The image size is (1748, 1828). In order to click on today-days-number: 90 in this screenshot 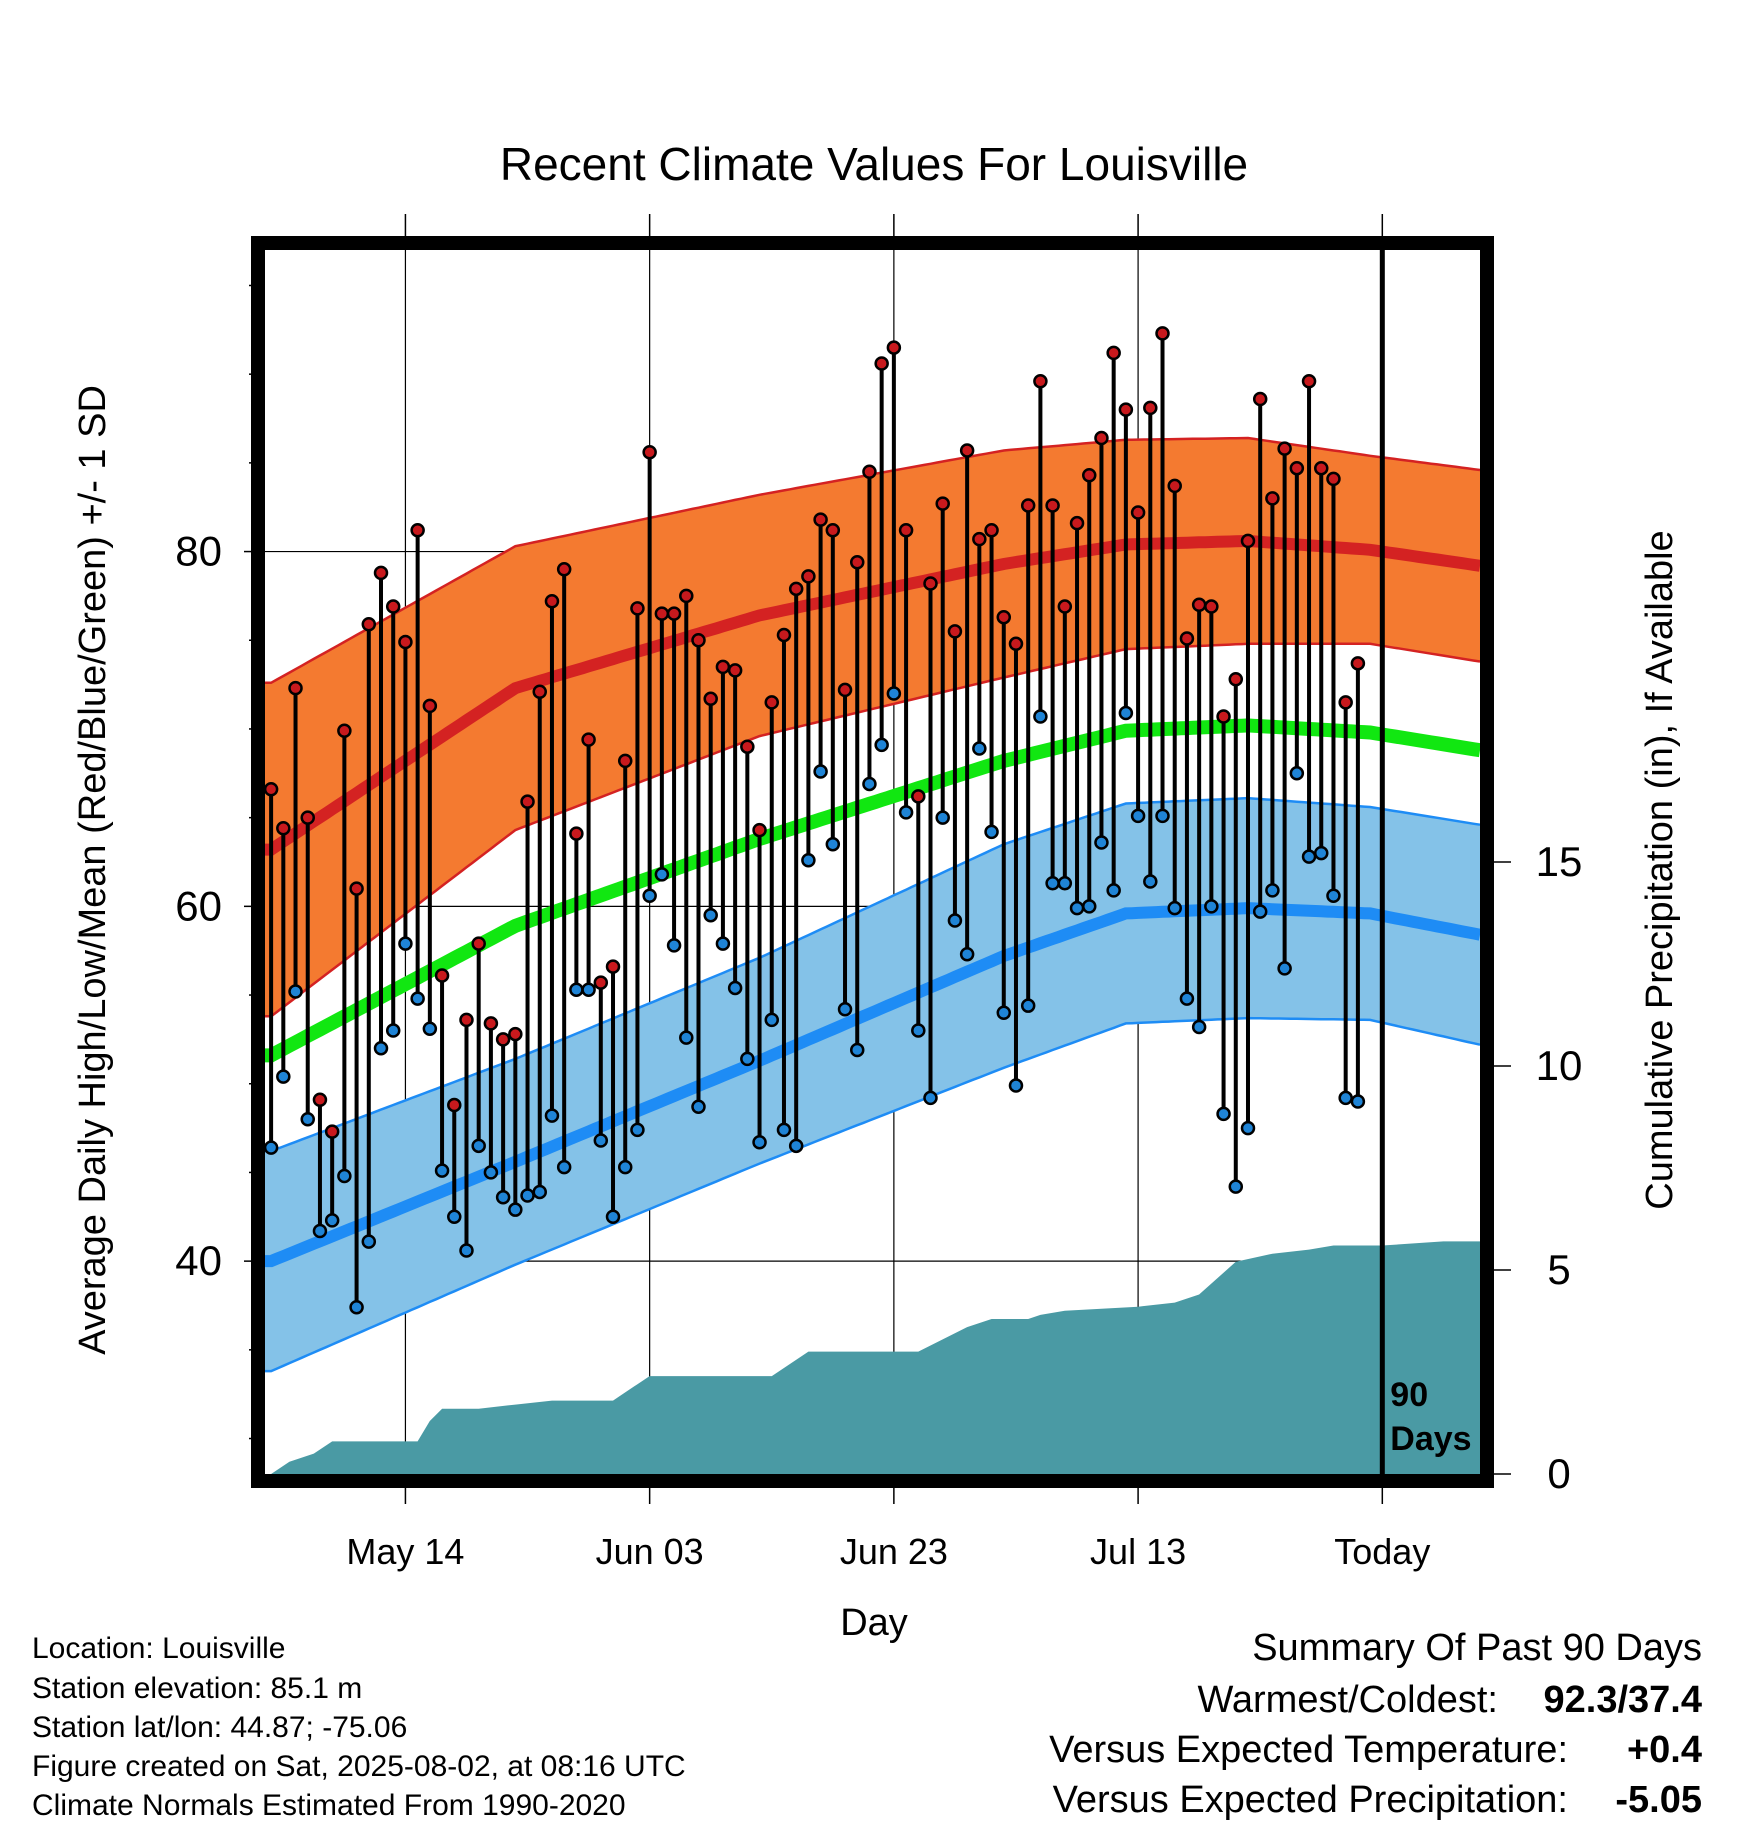, I will do `click(1409, 1395)`.